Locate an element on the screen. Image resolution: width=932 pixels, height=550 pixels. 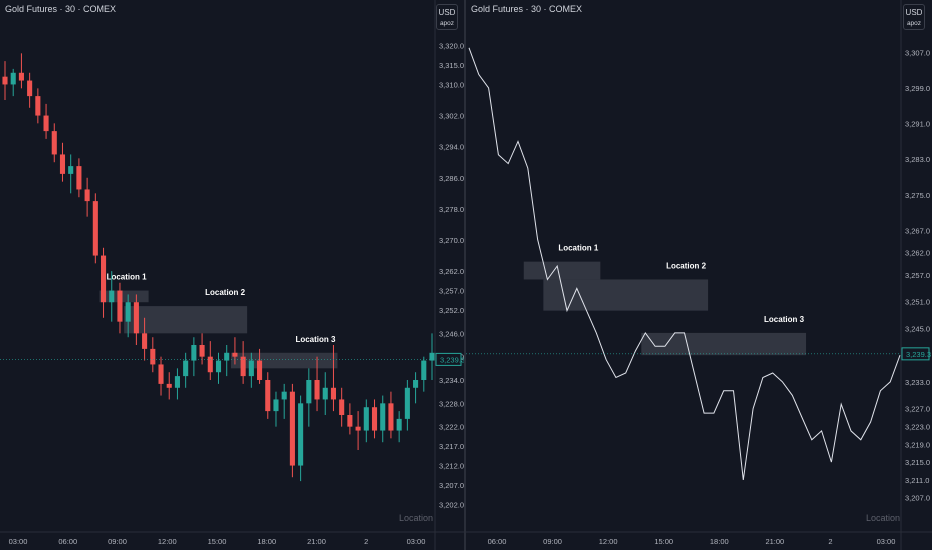
location-label: Location 2 is located at coordinates (686, 265).